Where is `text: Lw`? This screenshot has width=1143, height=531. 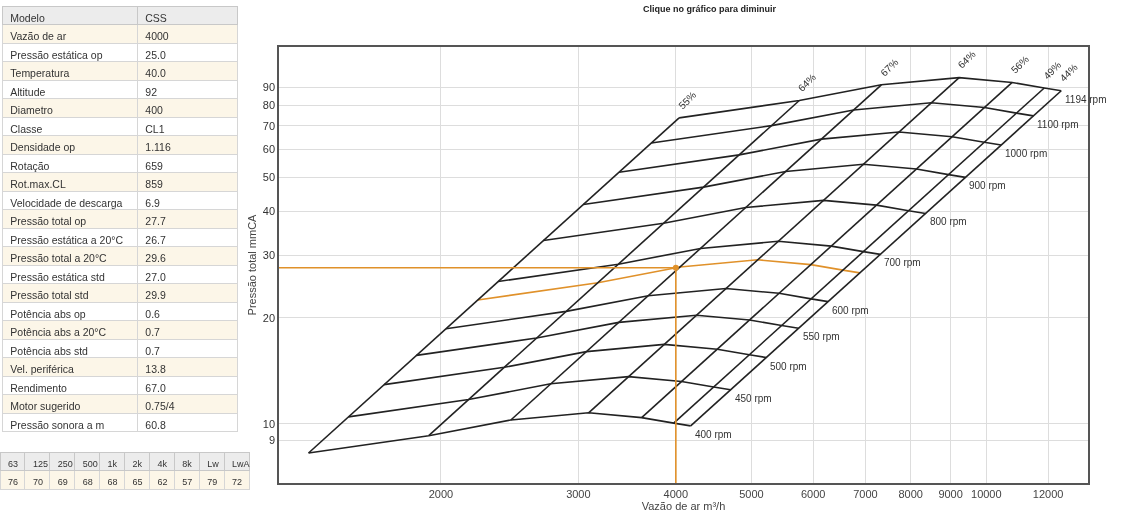 text: Lw is located at coordinates (213, 463).